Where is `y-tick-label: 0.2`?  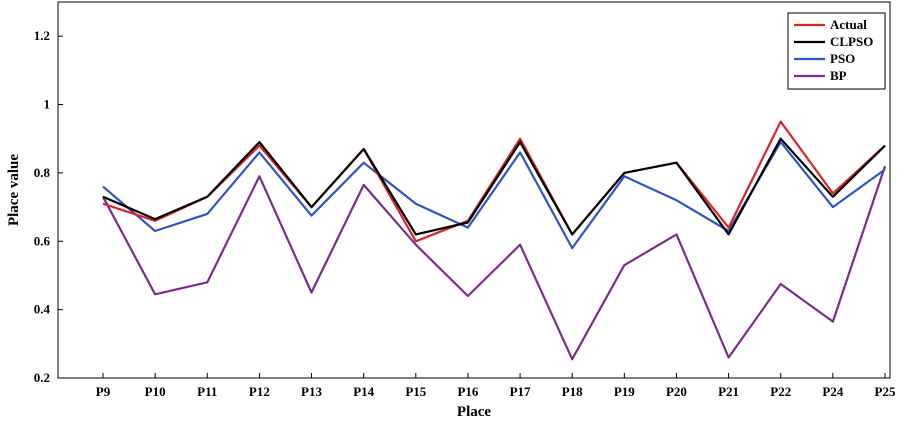 y-tick-label: 0.2 is located at coordinates (42, 377).